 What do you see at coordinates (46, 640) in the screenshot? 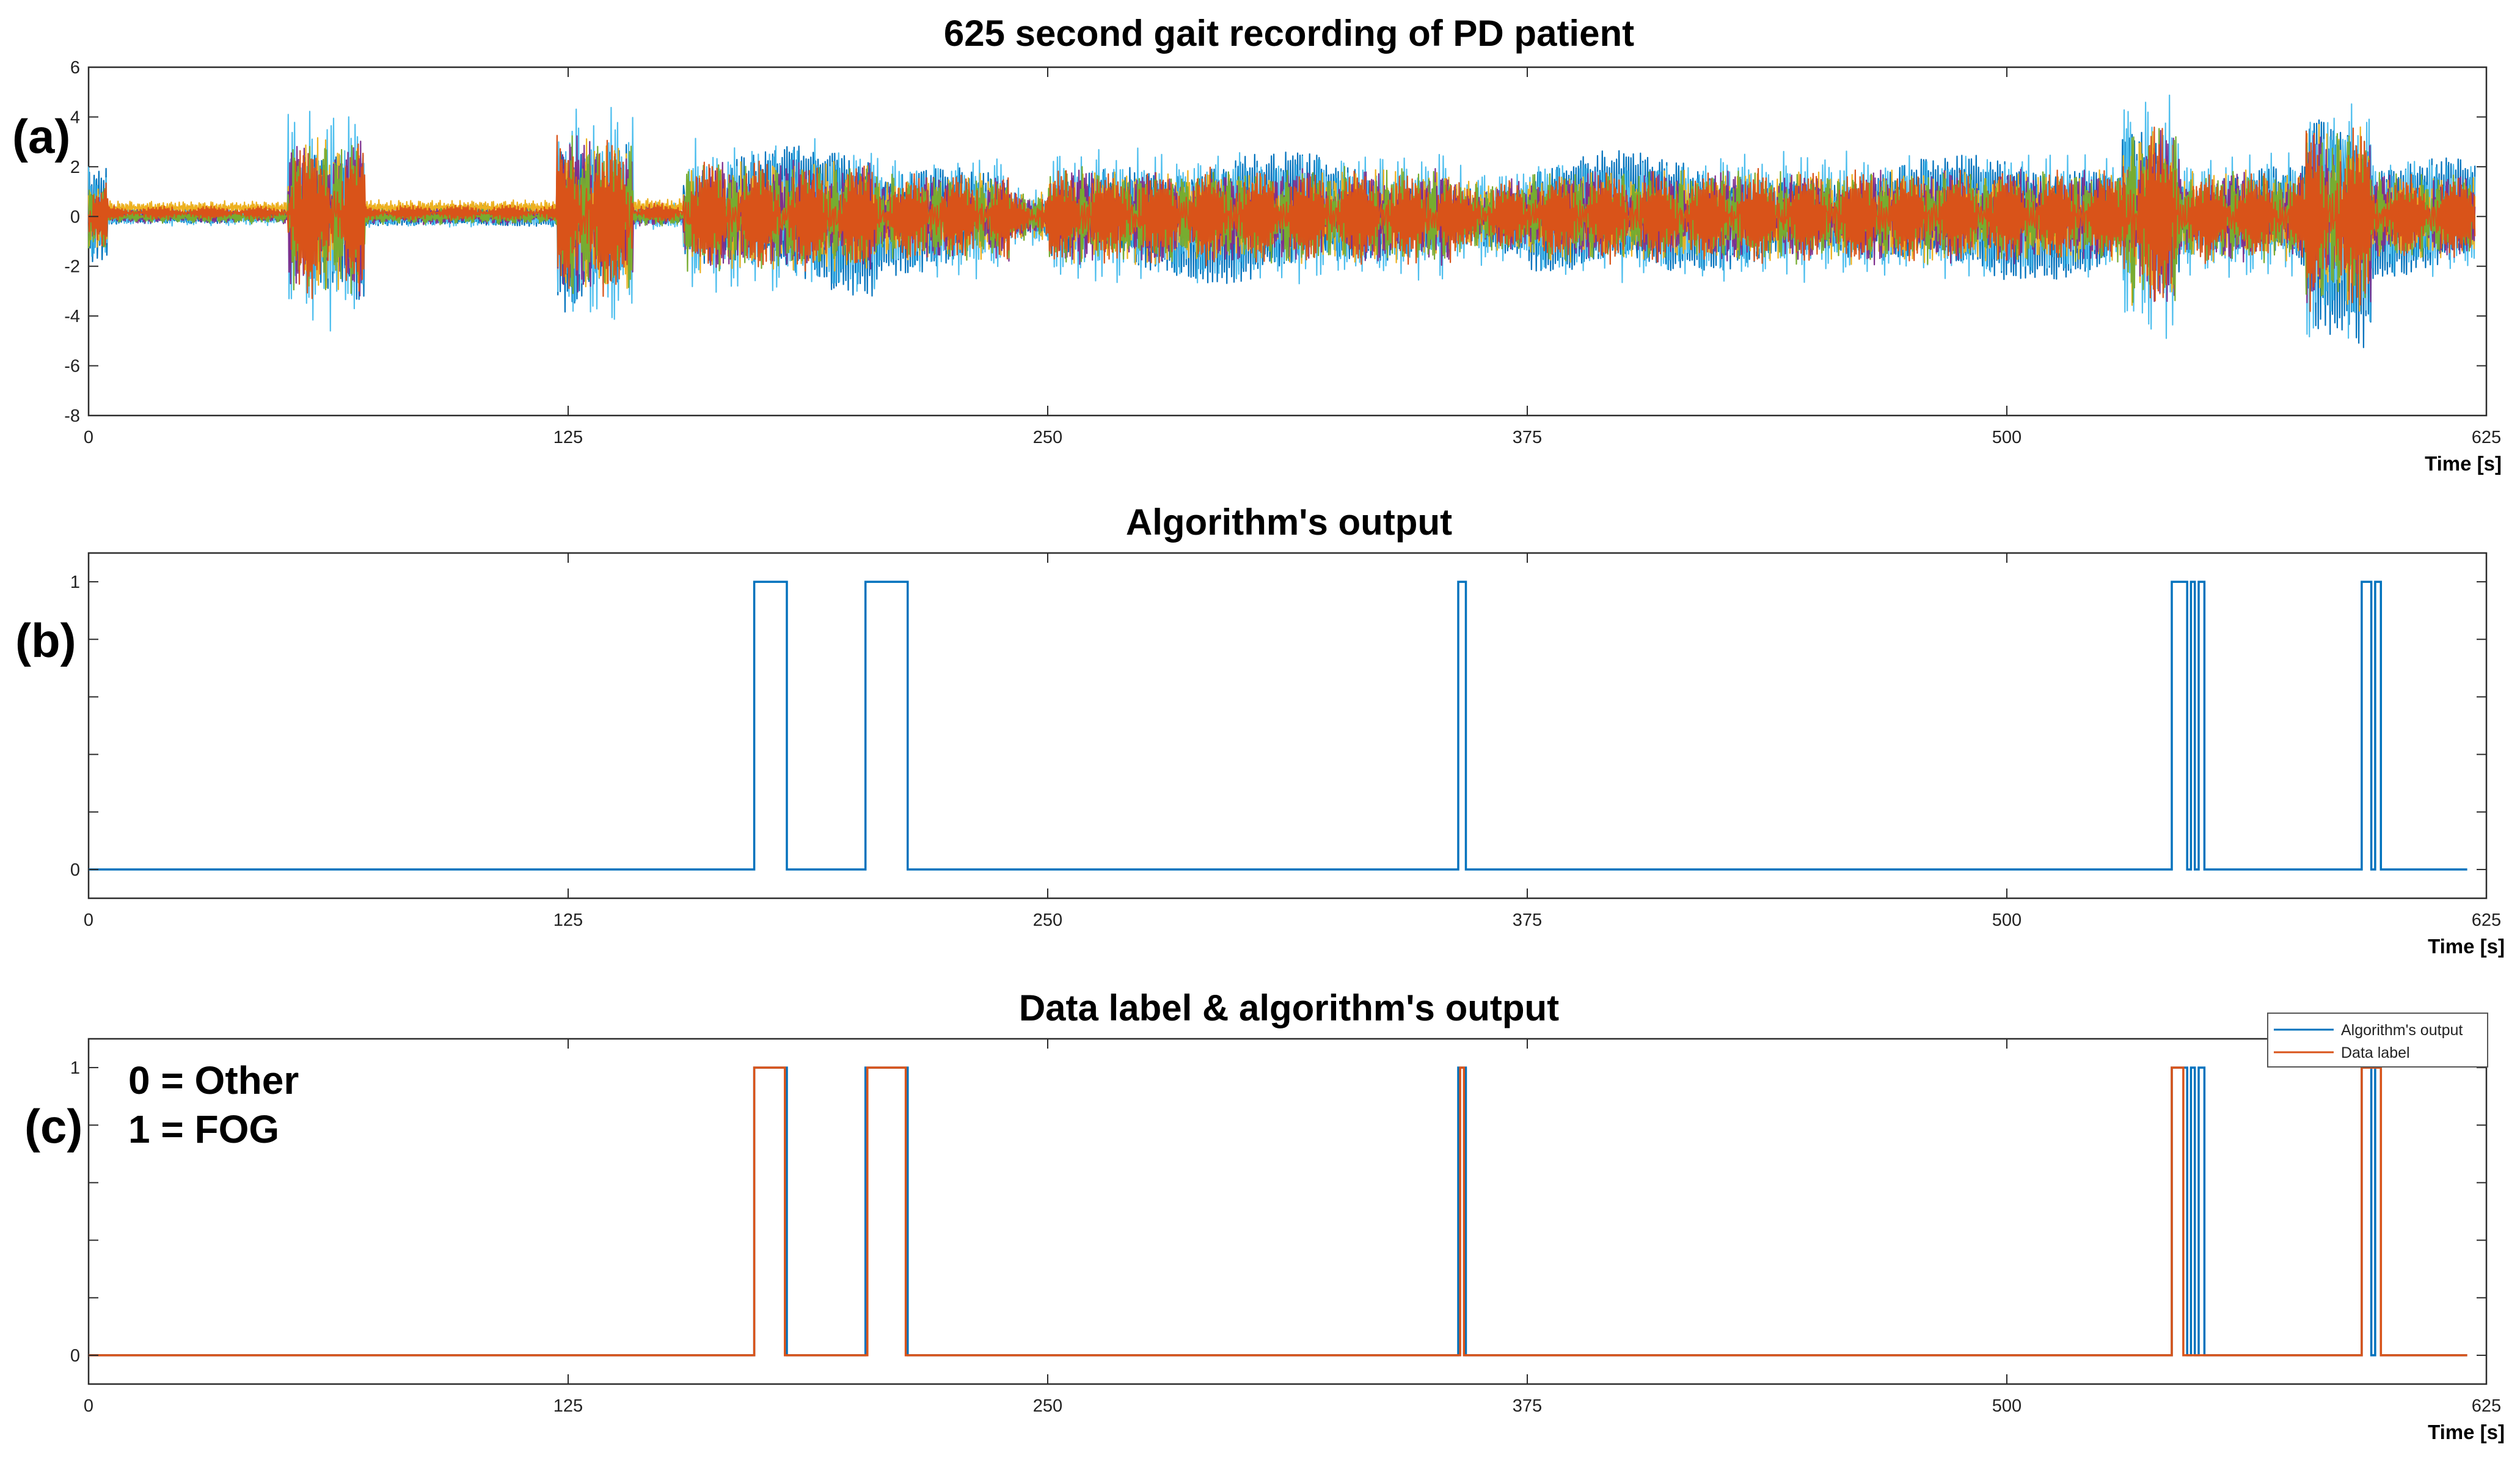
I see `panel-label-b: (b)` at bounding box center [46, 640].